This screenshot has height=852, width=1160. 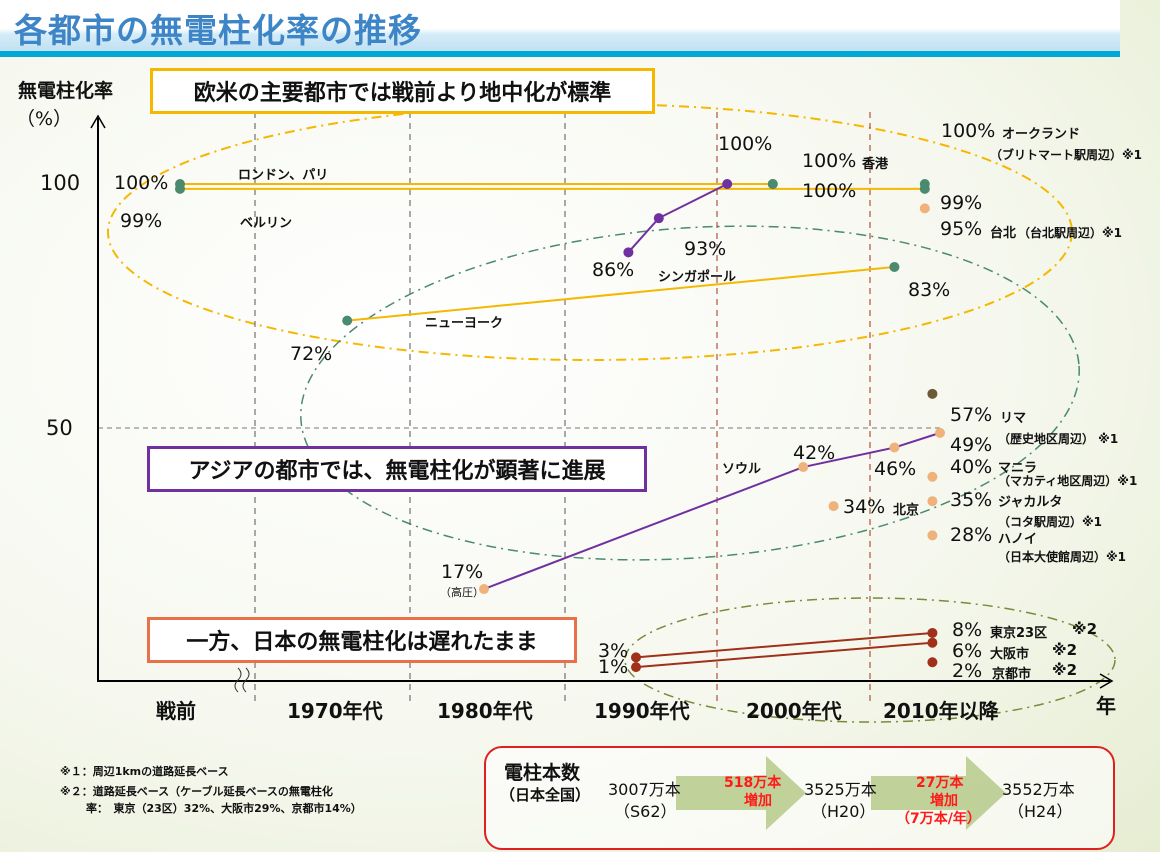 What do you see at coordinates (843, 811) in the screenshot?
I see `pole-year-h20: （H20）` at bounding box center [843, 811].